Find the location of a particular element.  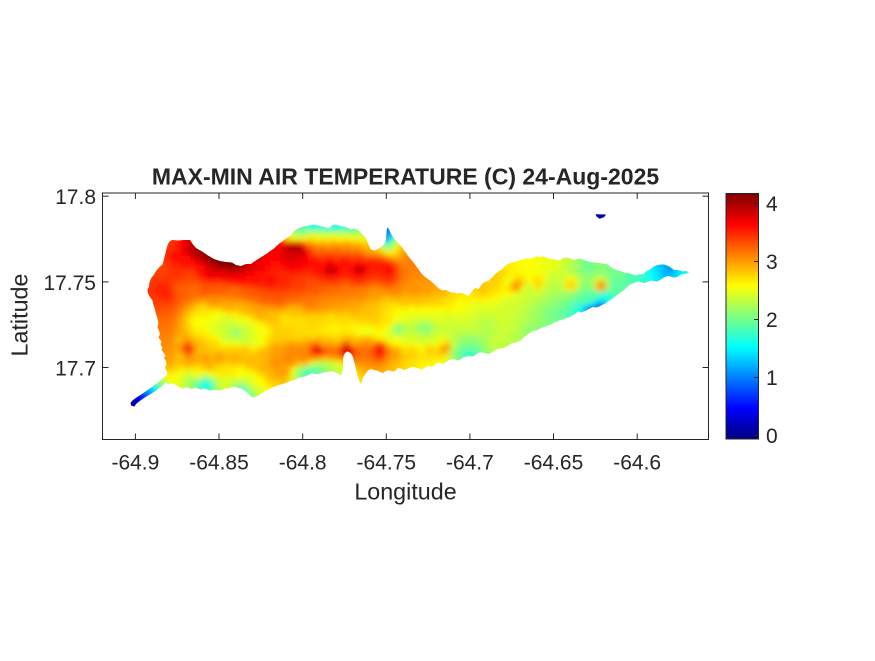

svg-text: 3 is located at coordinates (772, 262).